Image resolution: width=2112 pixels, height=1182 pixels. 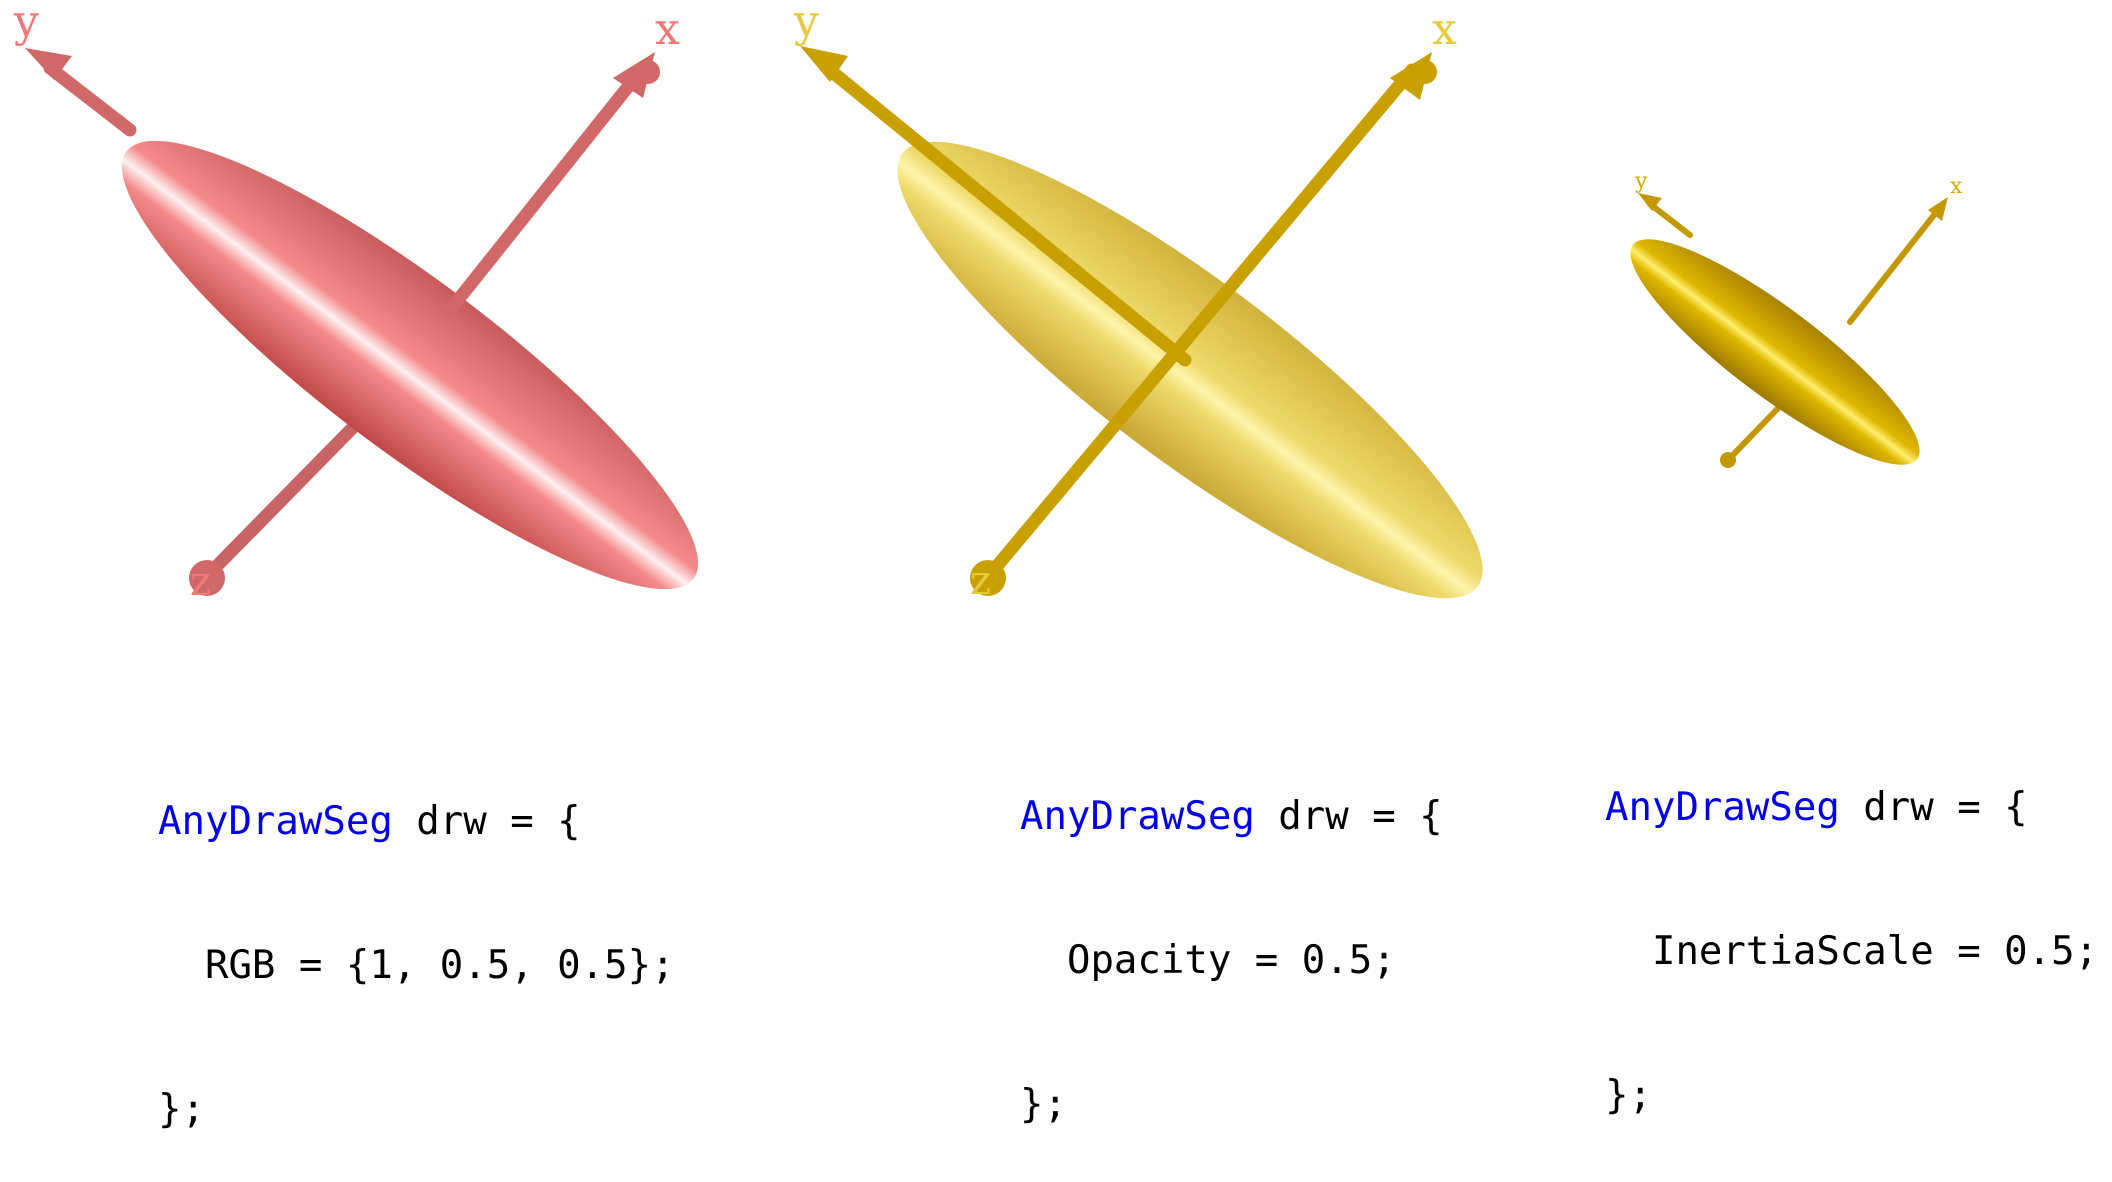 I want to click on panel-2-ellipsoid, so click(x=1190, y=370).